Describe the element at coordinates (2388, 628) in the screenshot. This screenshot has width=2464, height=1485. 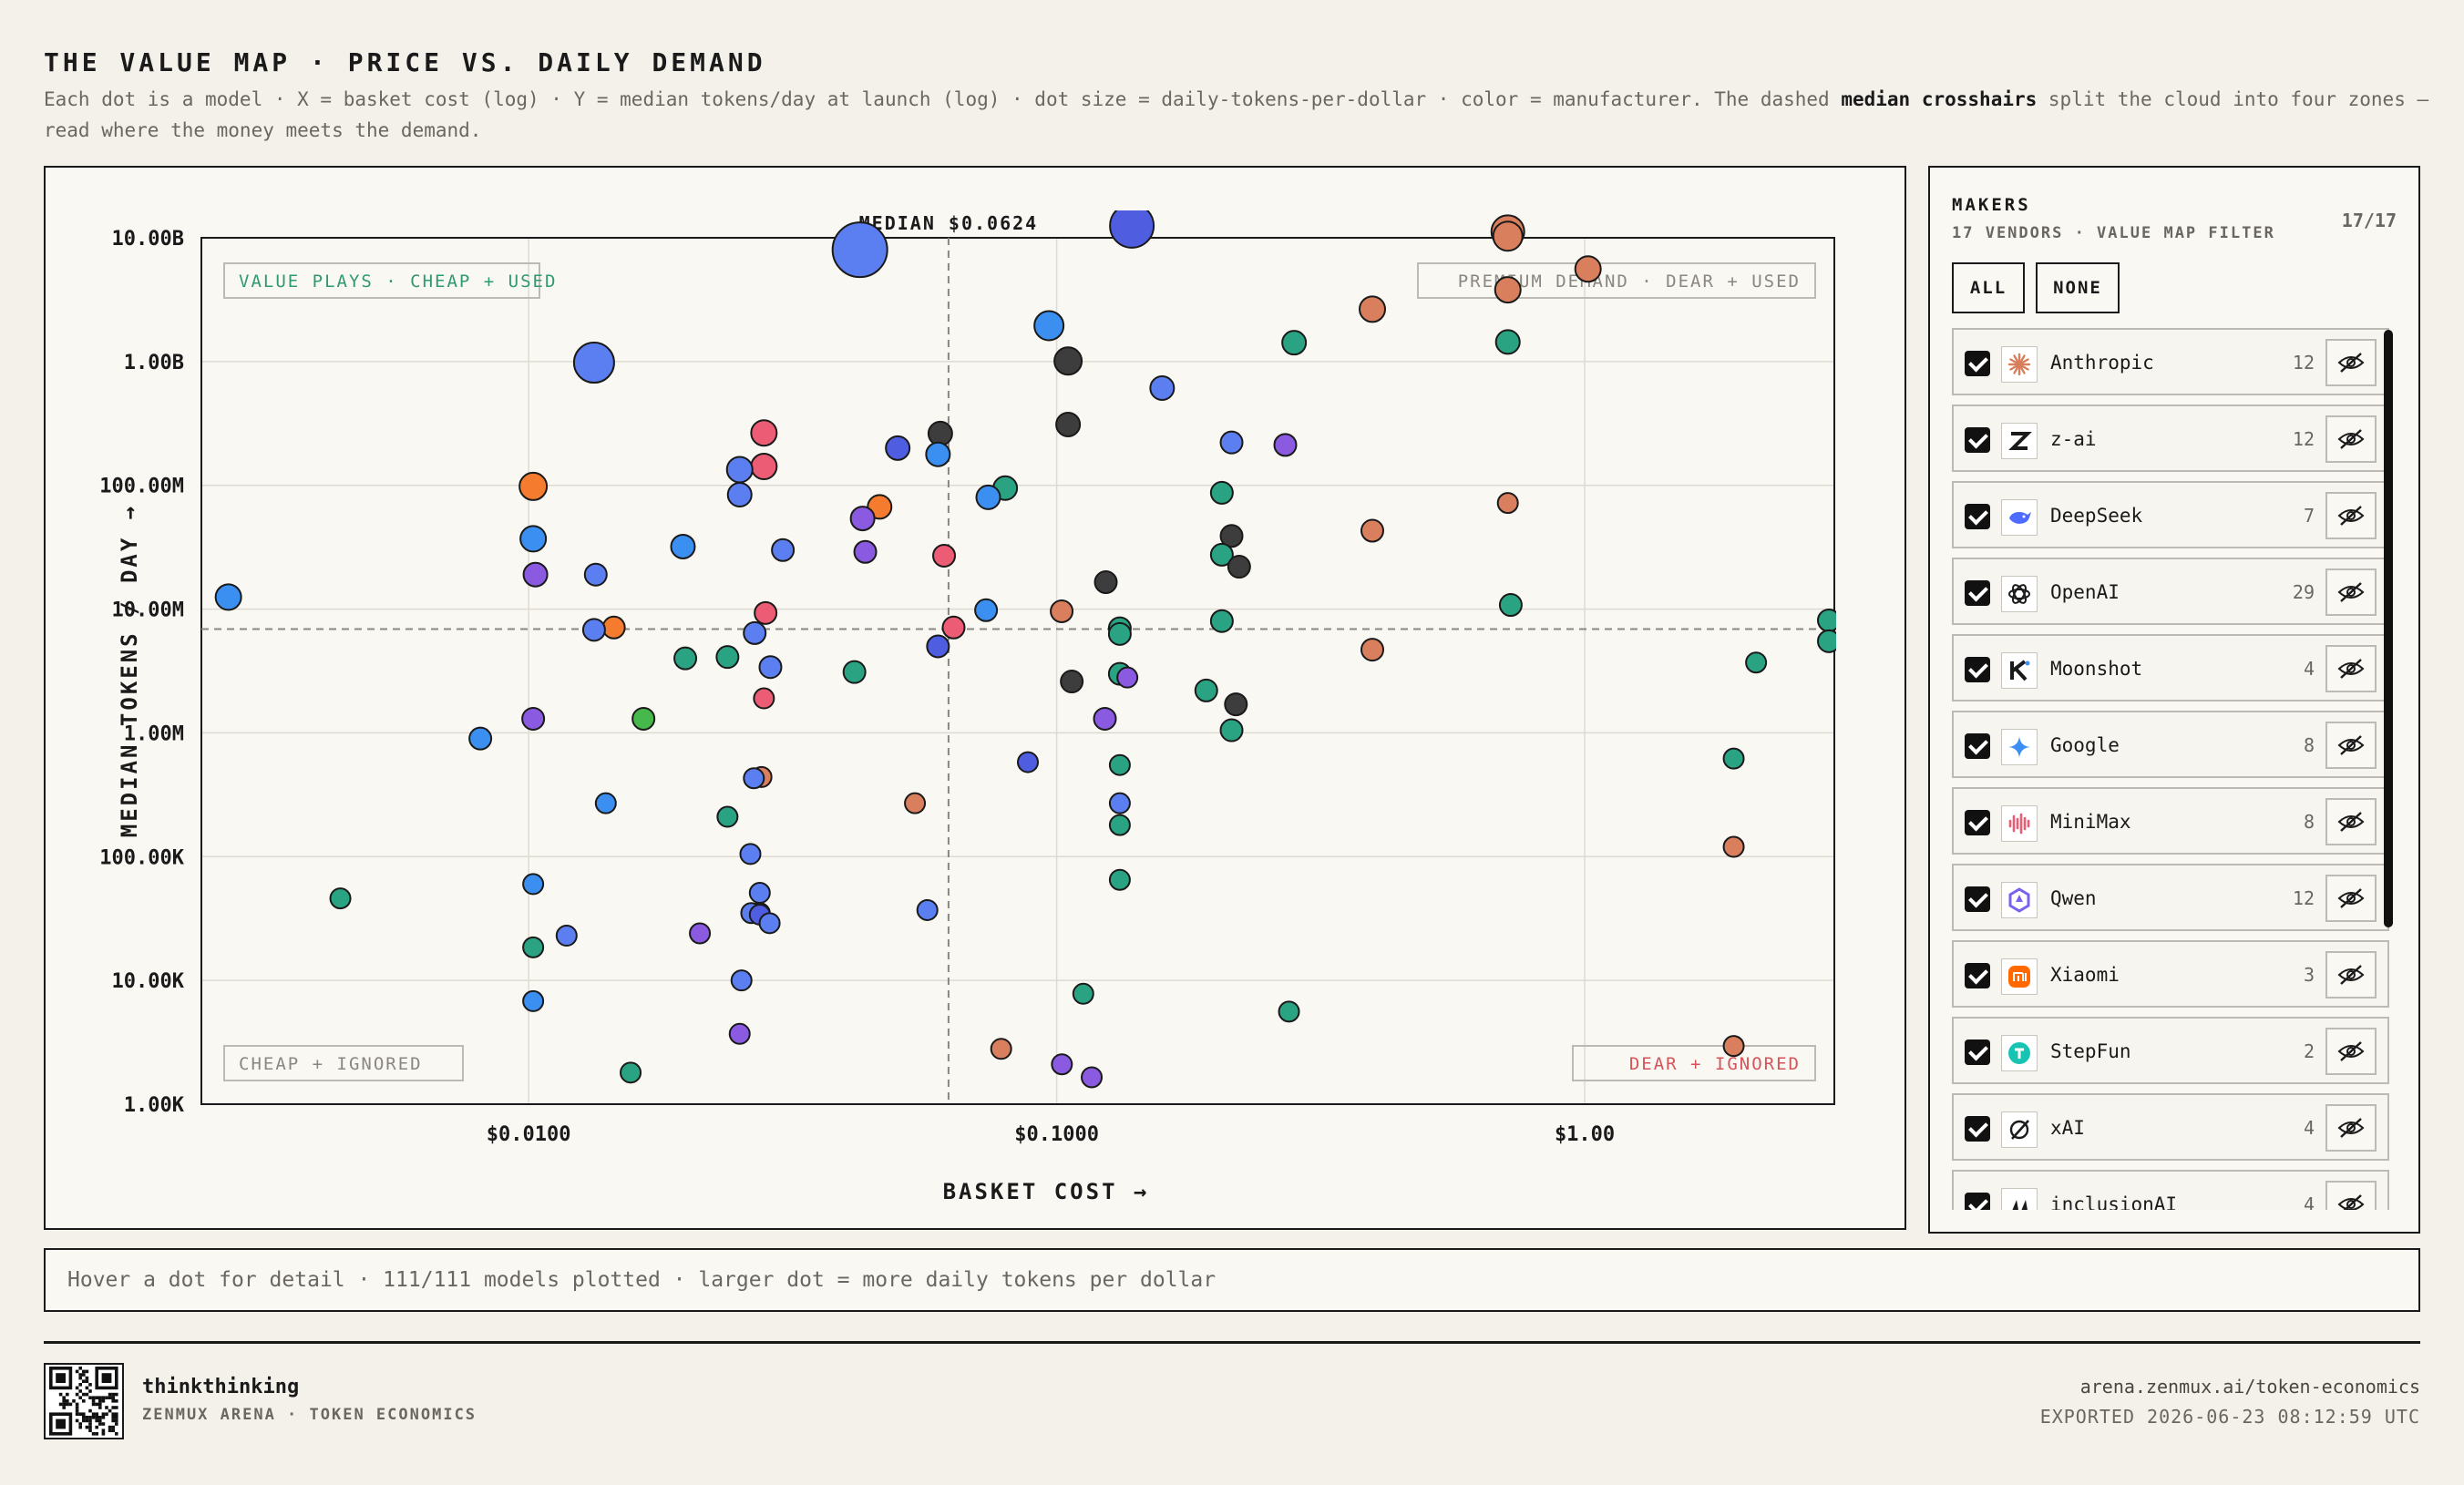
I see `vendor-list-scrollbar` at that location.